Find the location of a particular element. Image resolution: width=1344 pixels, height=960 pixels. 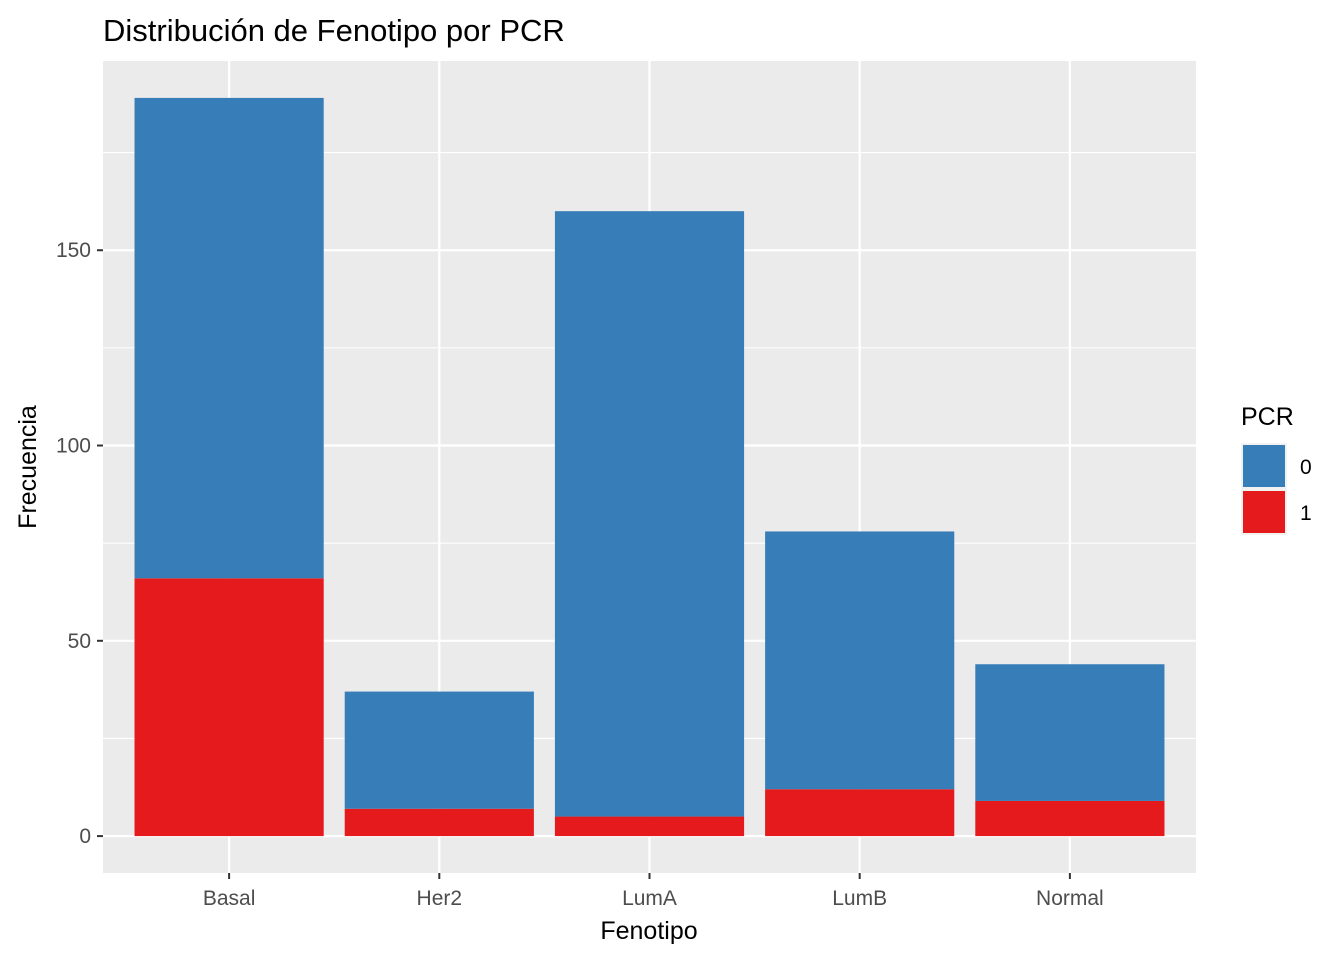

x-axis-title: Fenotipo is located at coordinates (648, 931).